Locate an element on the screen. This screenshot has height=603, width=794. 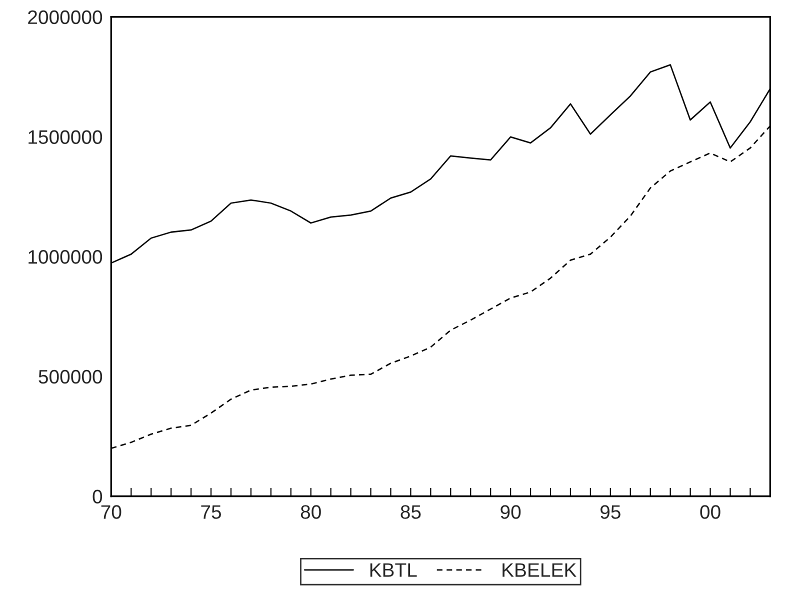
x-tick-label: 85 is located at coordinates (410, 512).